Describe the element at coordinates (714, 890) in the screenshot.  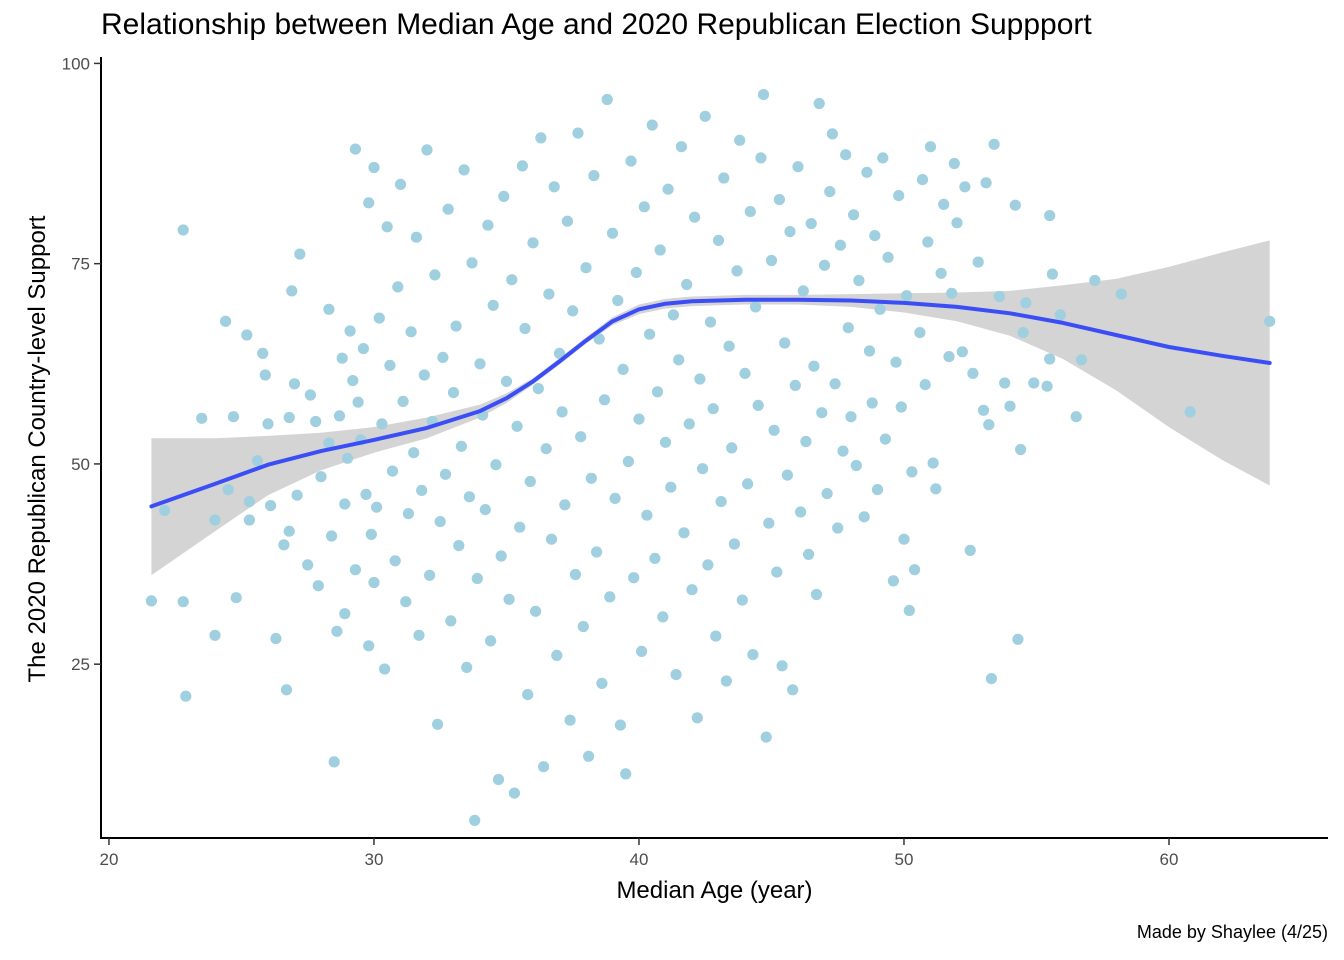
I see `x-axis-title: Median Age (year)` at that location.